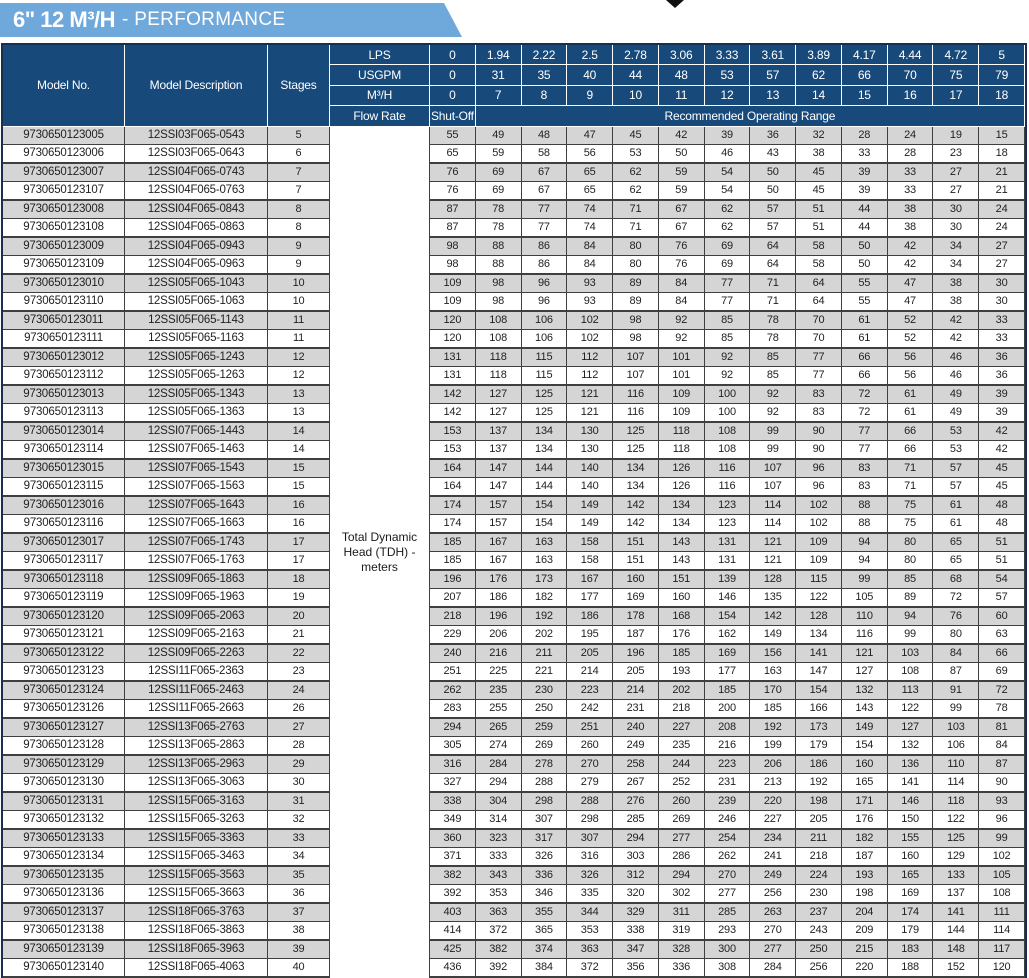 The height and width of the screenshot is (978, 1029). I want to click on tdh-value-cell: 270, so click(590, 765).